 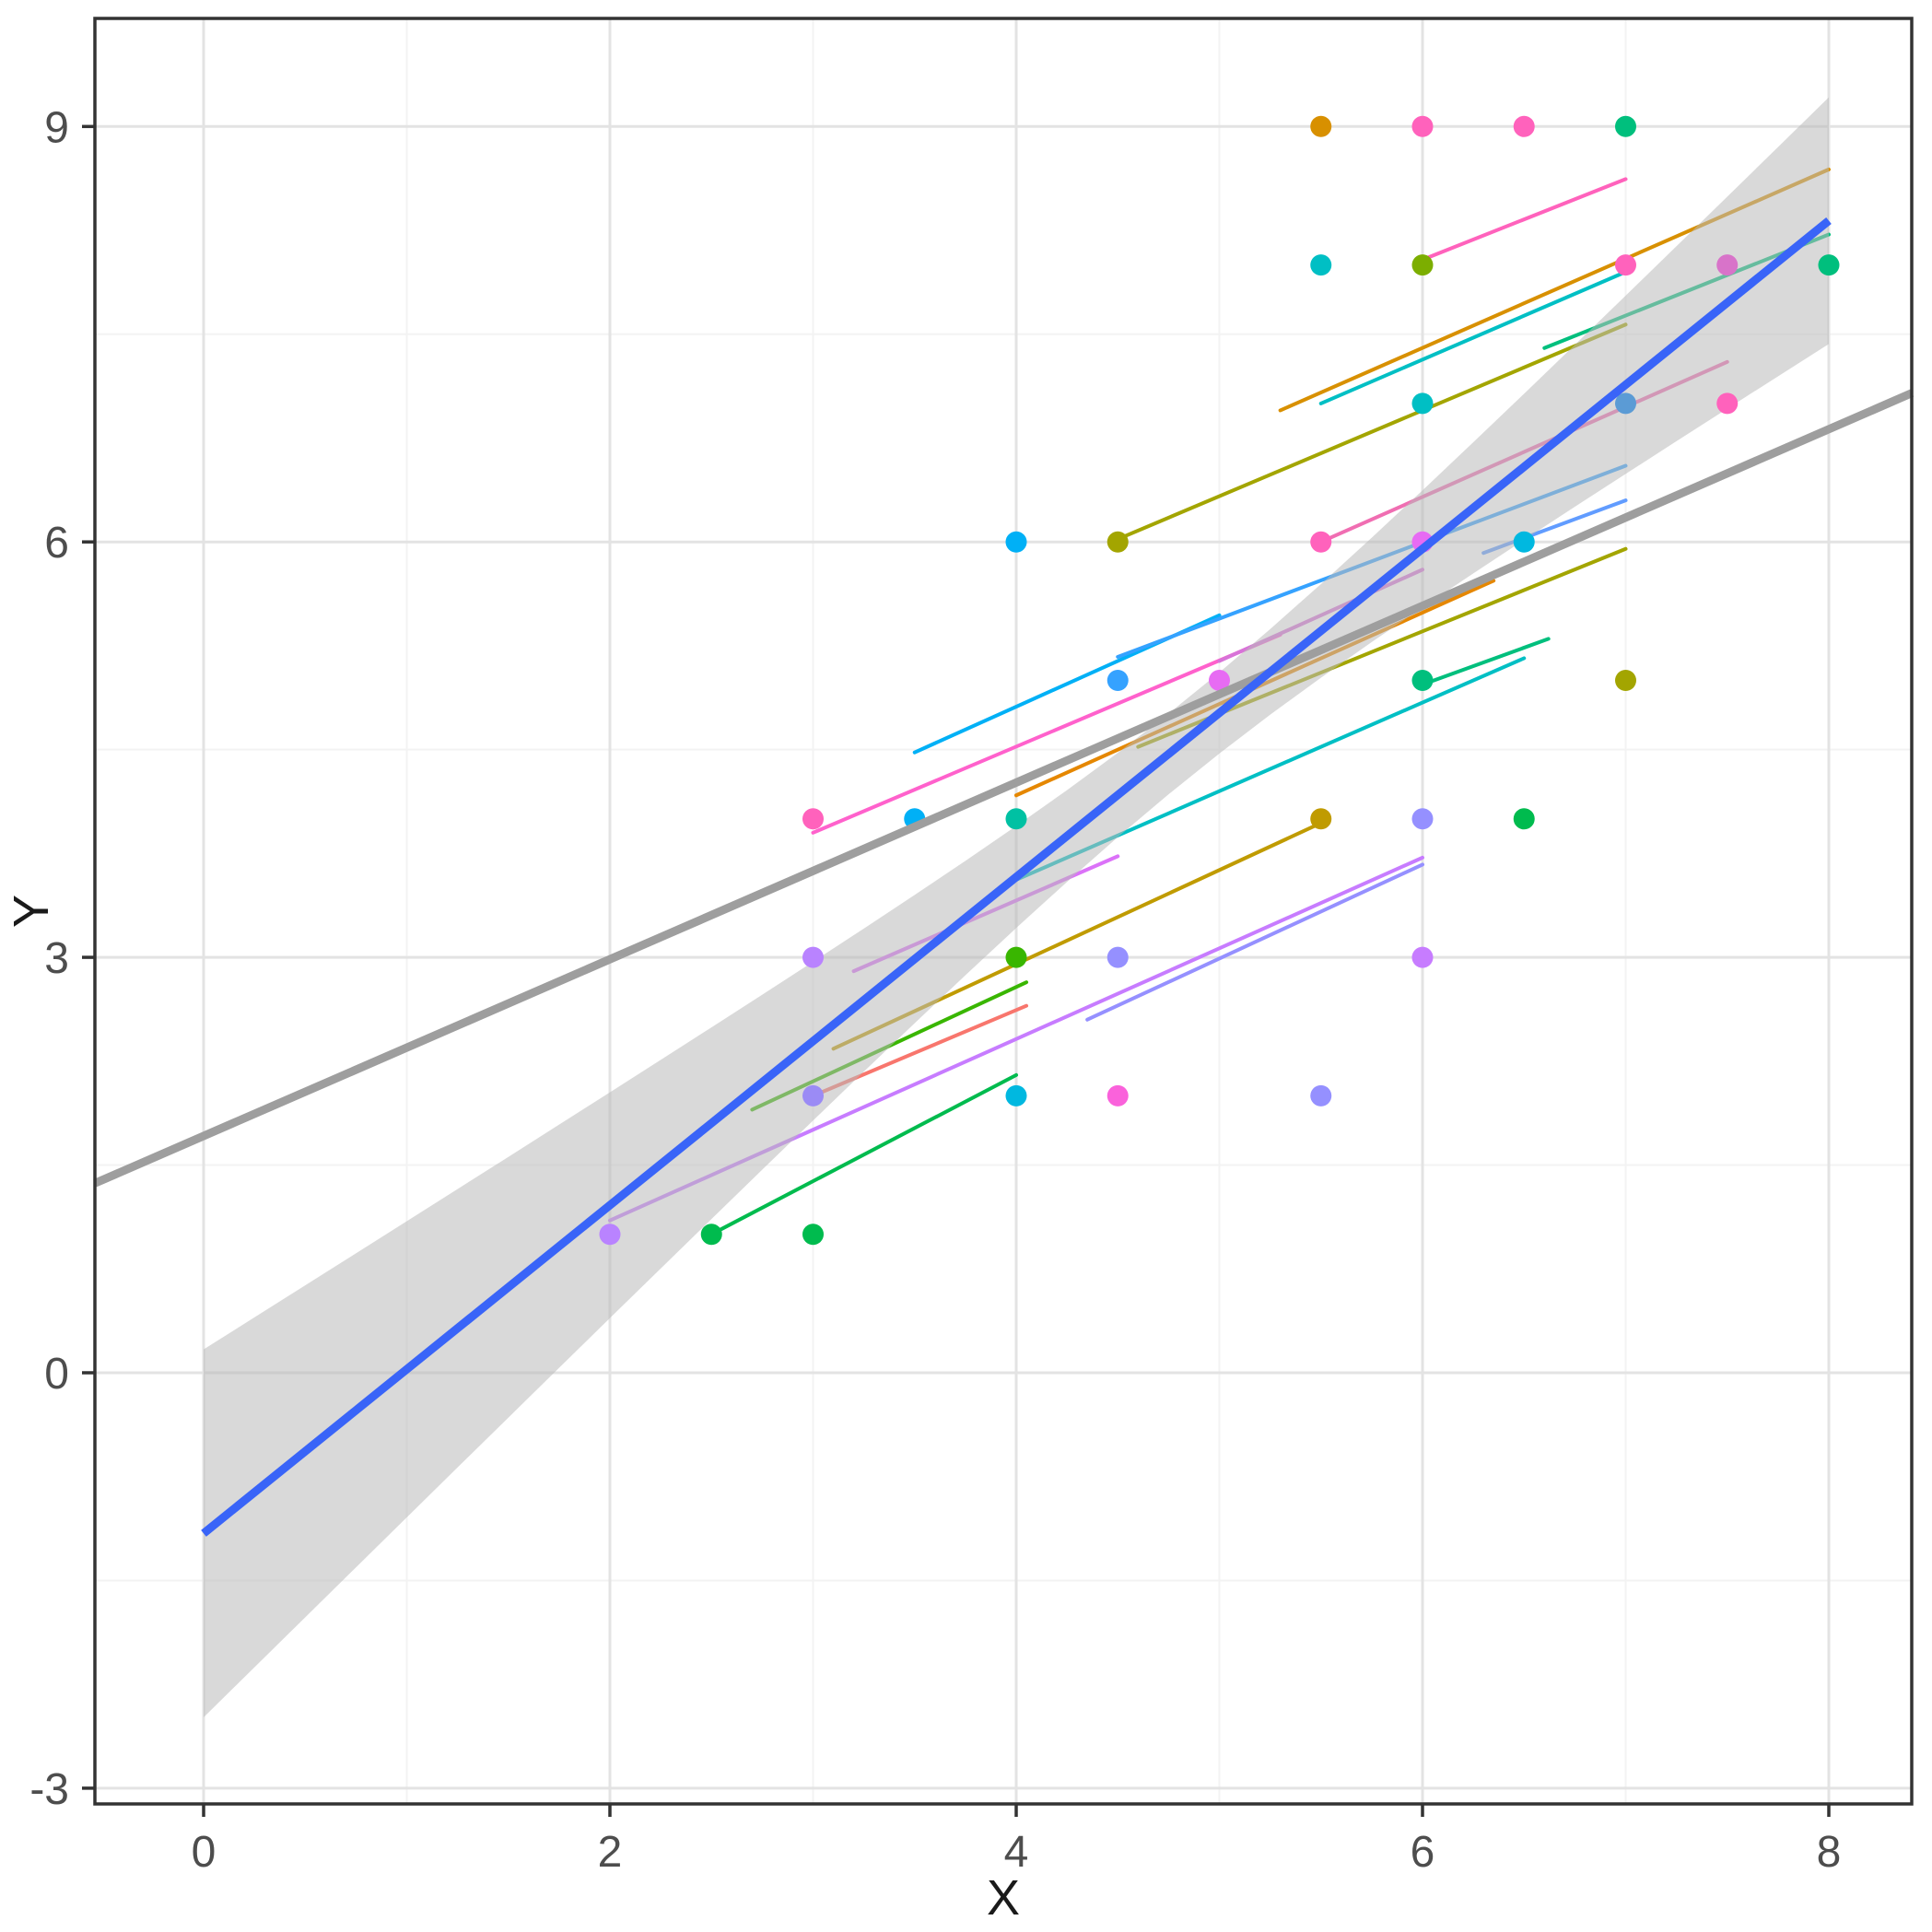 I want to click on y-tick-label: 3, so click(x=56, y=958).